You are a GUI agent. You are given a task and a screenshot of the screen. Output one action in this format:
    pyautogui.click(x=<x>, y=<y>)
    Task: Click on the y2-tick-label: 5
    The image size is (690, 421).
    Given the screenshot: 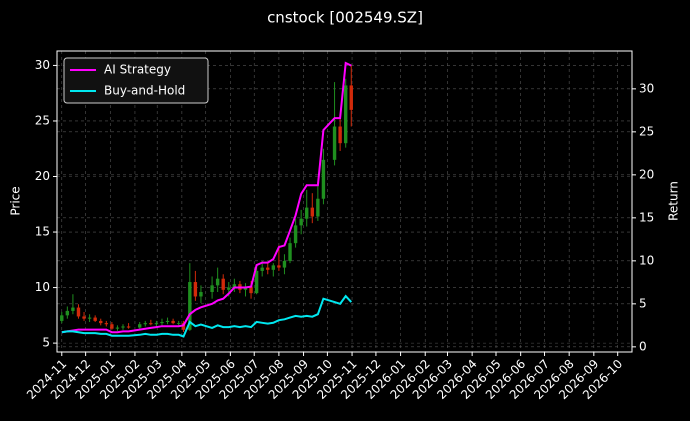 What is the action you would take?
    pyautogui.click(x=643, y=303)
    